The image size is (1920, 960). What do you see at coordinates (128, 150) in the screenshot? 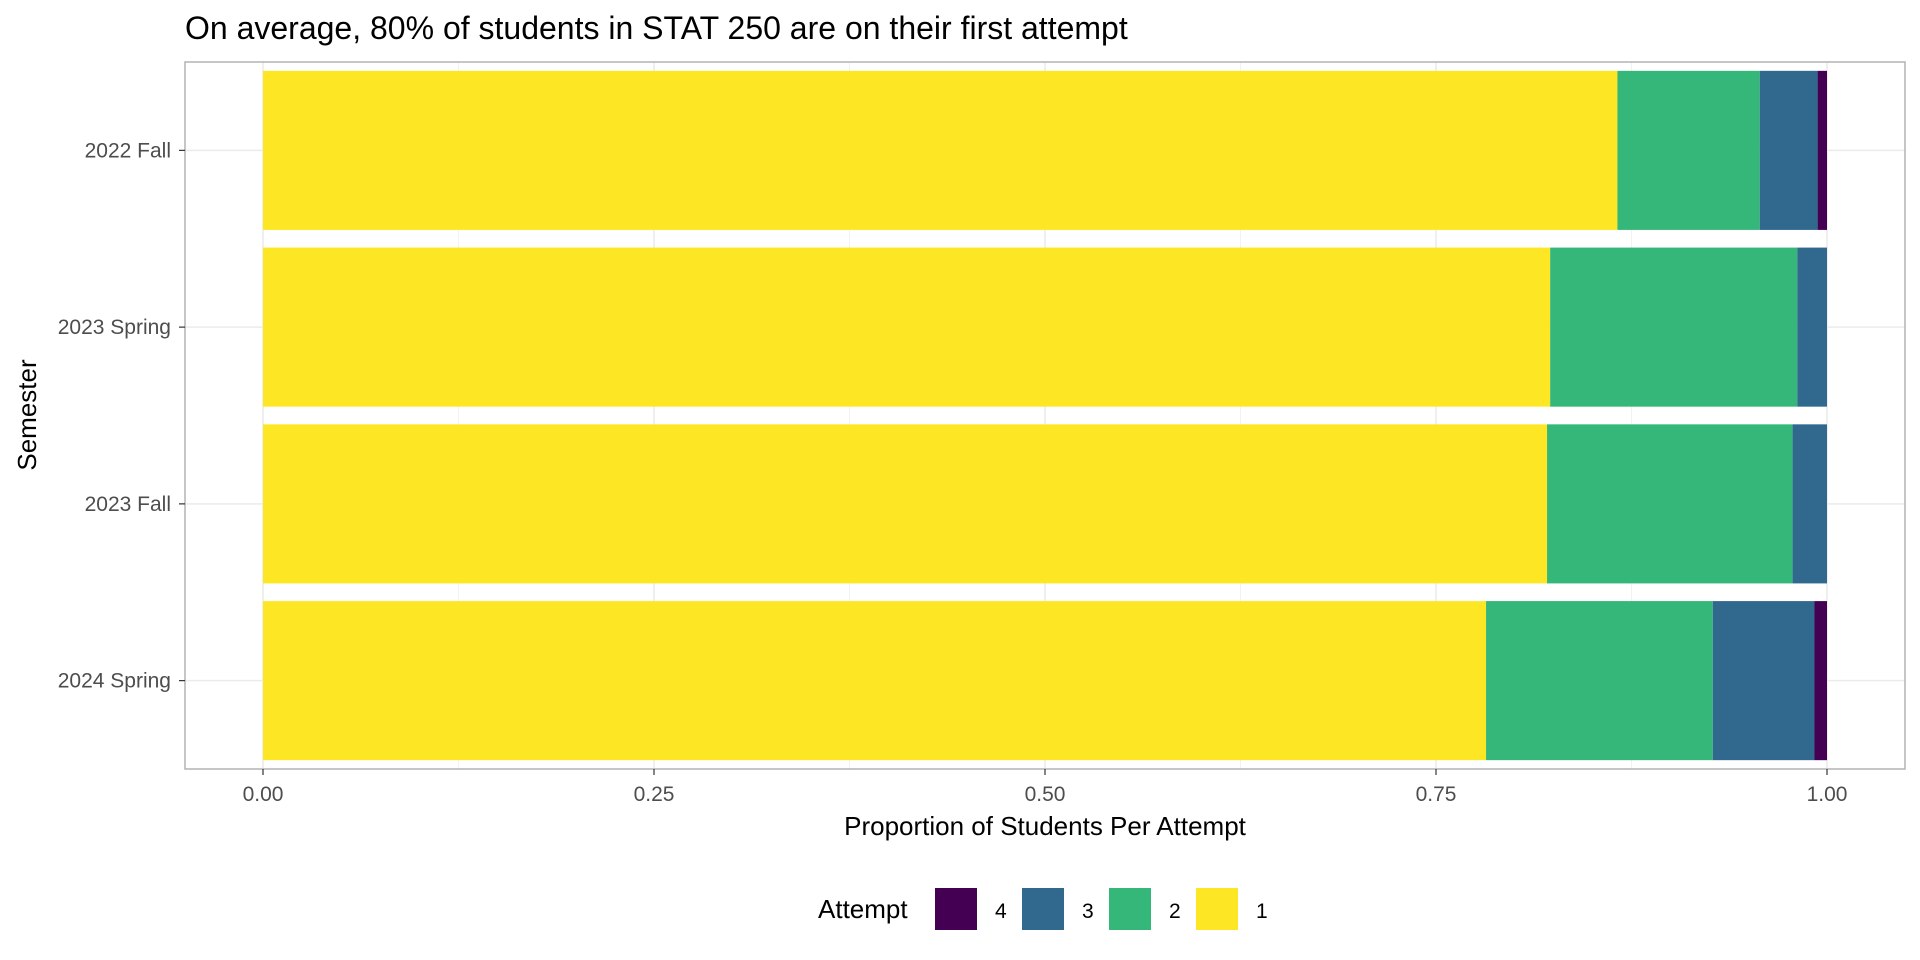
I see `y-tick-label: 2022 Fall` at bounding box center [128, 150].